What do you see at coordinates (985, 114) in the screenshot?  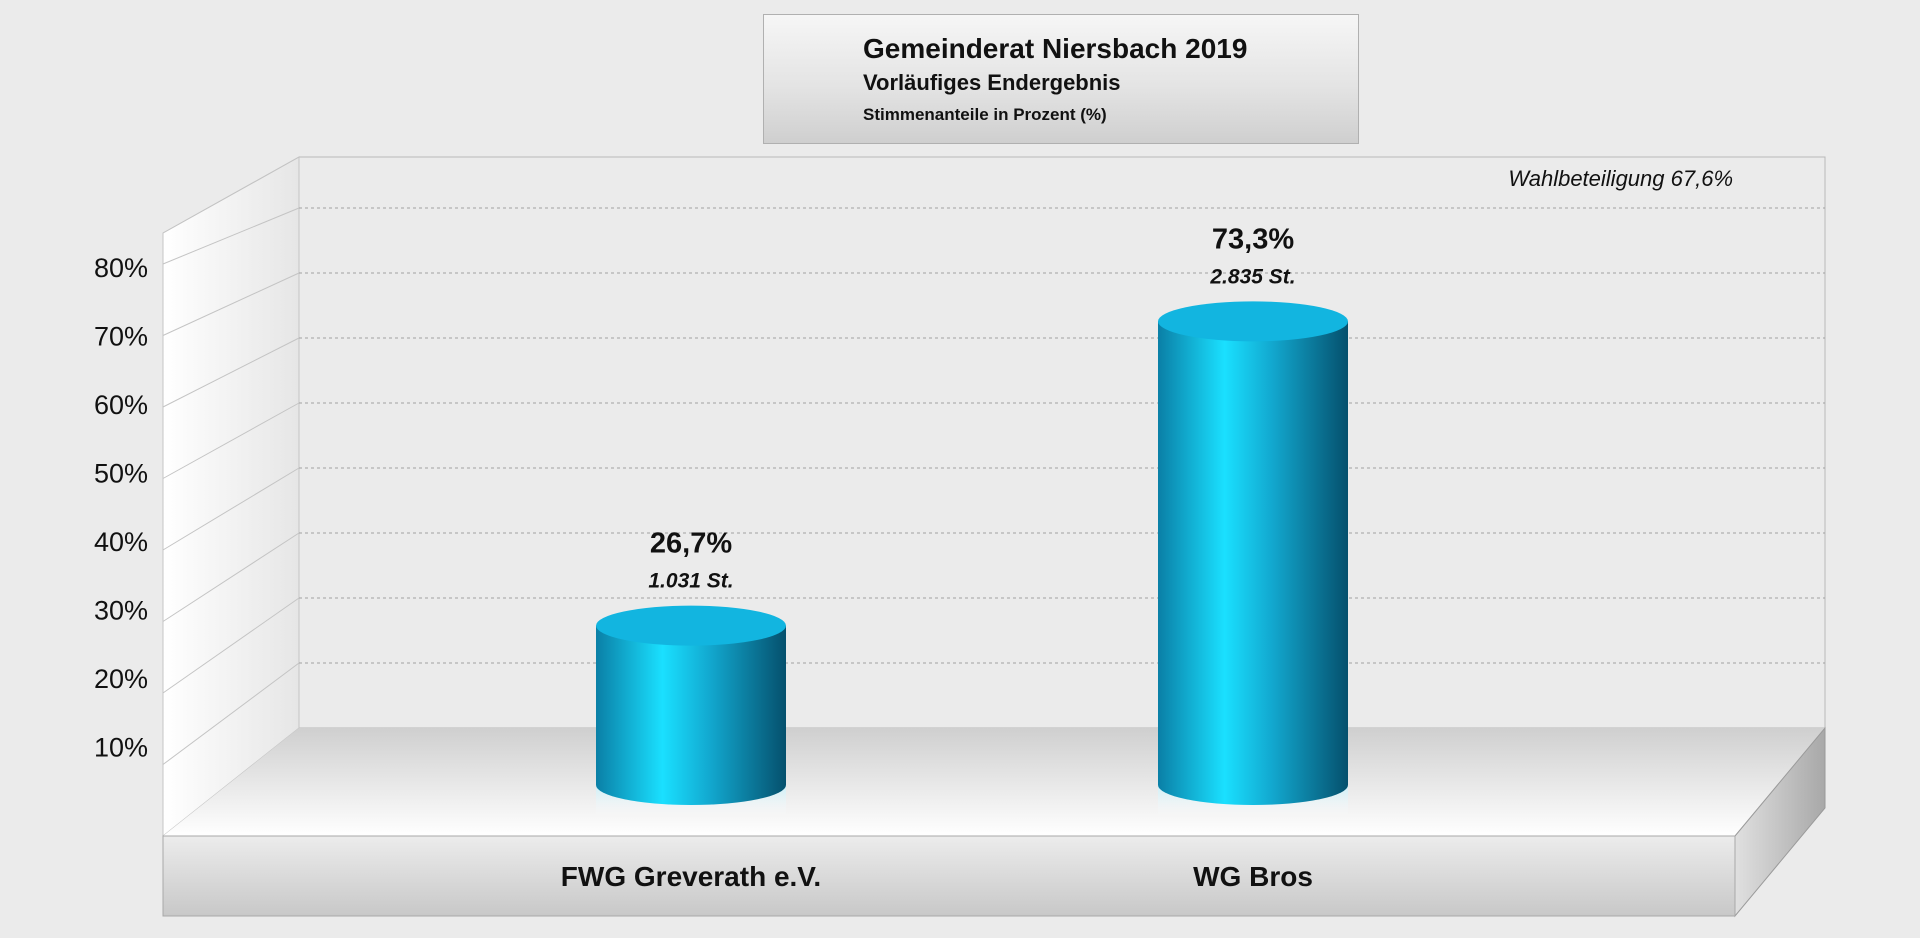 I see `chart-units-label: Stimmenanteile in Prozent (%)` at bounding box center [985, 114].